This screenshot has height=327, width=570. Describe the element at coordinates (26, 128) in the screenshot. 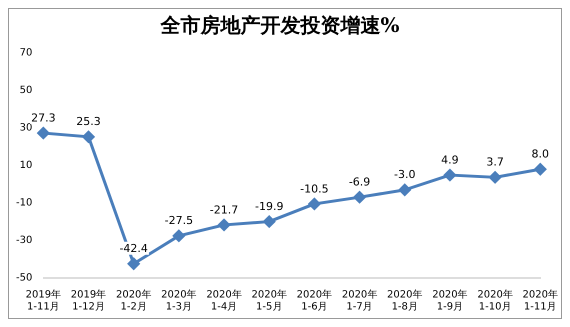

I see `y-tick-label: 30` at that location.